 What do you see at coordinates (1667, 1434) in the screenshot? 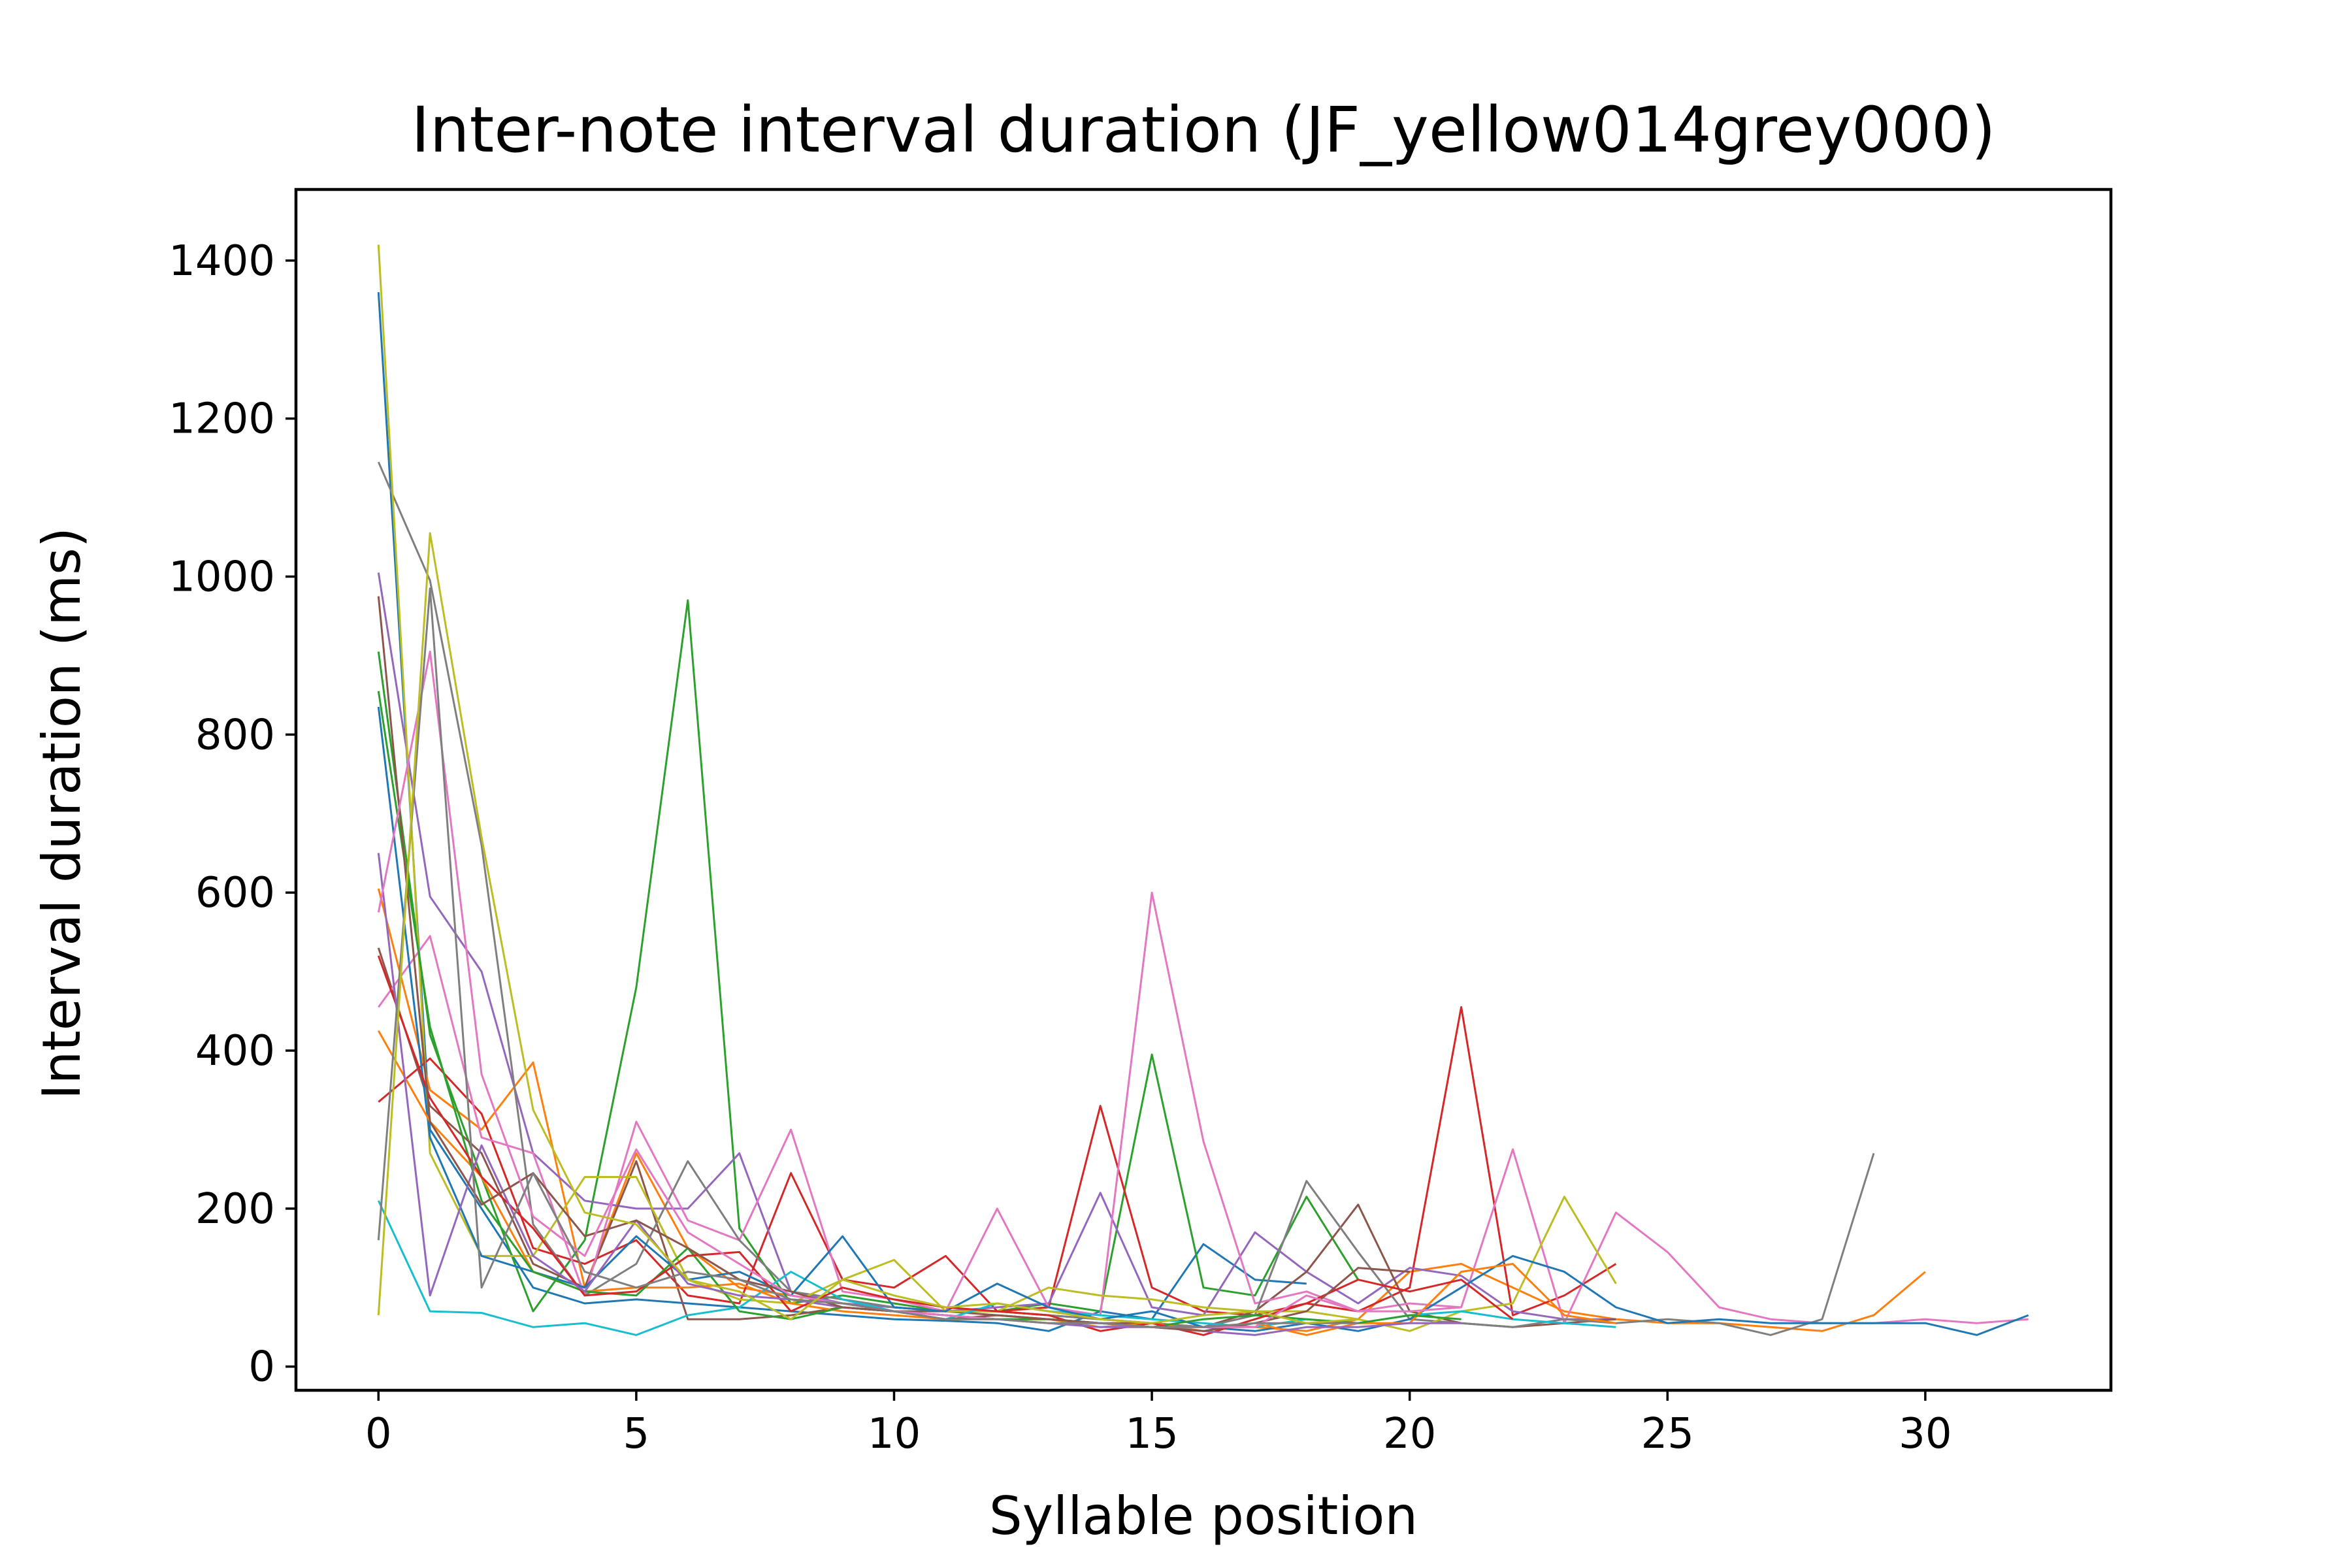
I see `x-tick-label: 25` at bounding box center [1667, 1434].